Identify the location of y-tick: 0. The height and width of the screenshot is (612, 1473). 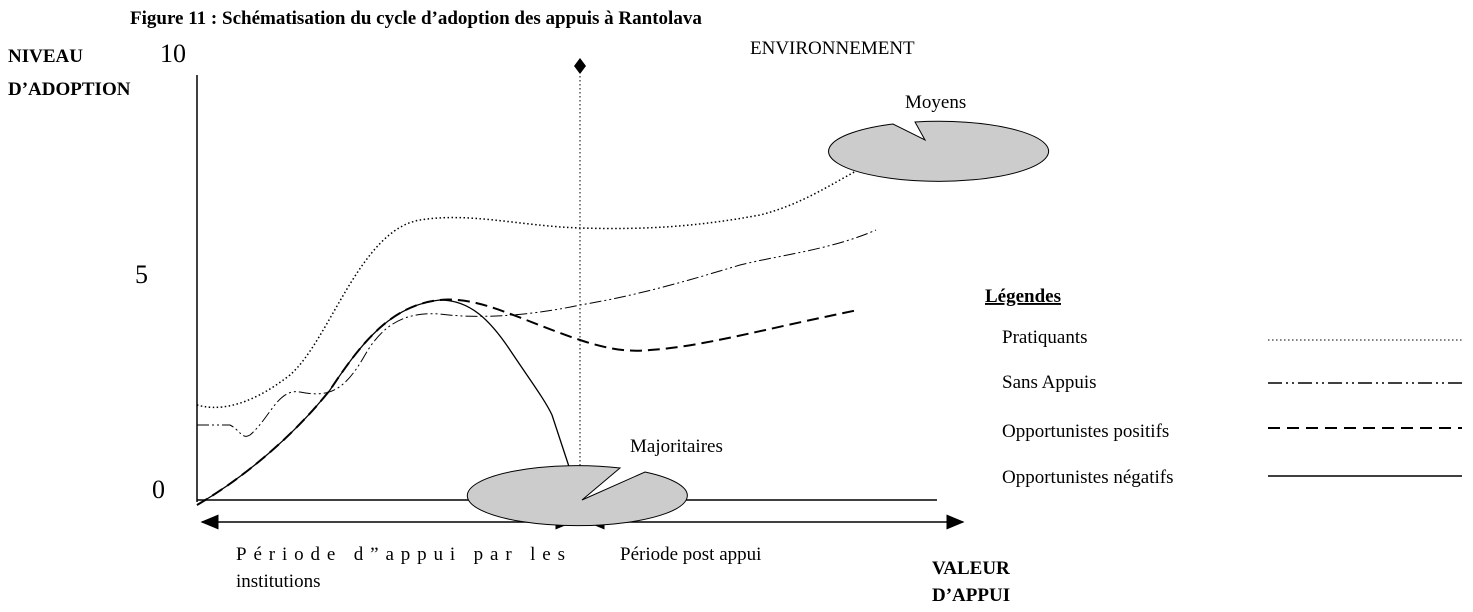
(158, 489).